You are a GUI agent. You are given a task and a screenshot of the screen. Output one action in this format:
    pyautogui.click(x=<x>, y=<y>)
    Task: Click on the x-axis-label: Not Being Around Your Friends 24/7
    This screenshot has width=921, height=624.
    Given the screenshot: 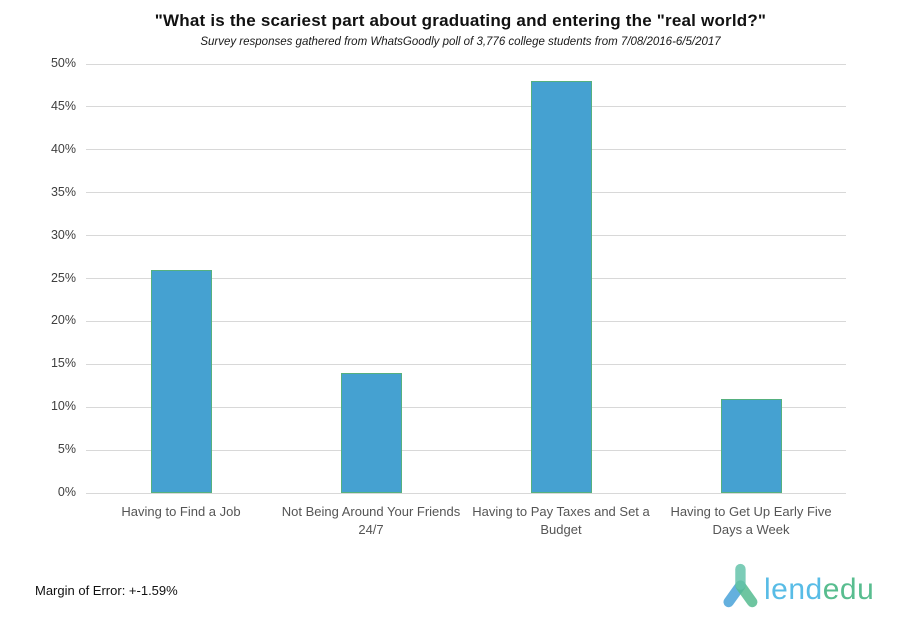 What is the action you would take?
    pyautogui.click(x=371, y=520)
    